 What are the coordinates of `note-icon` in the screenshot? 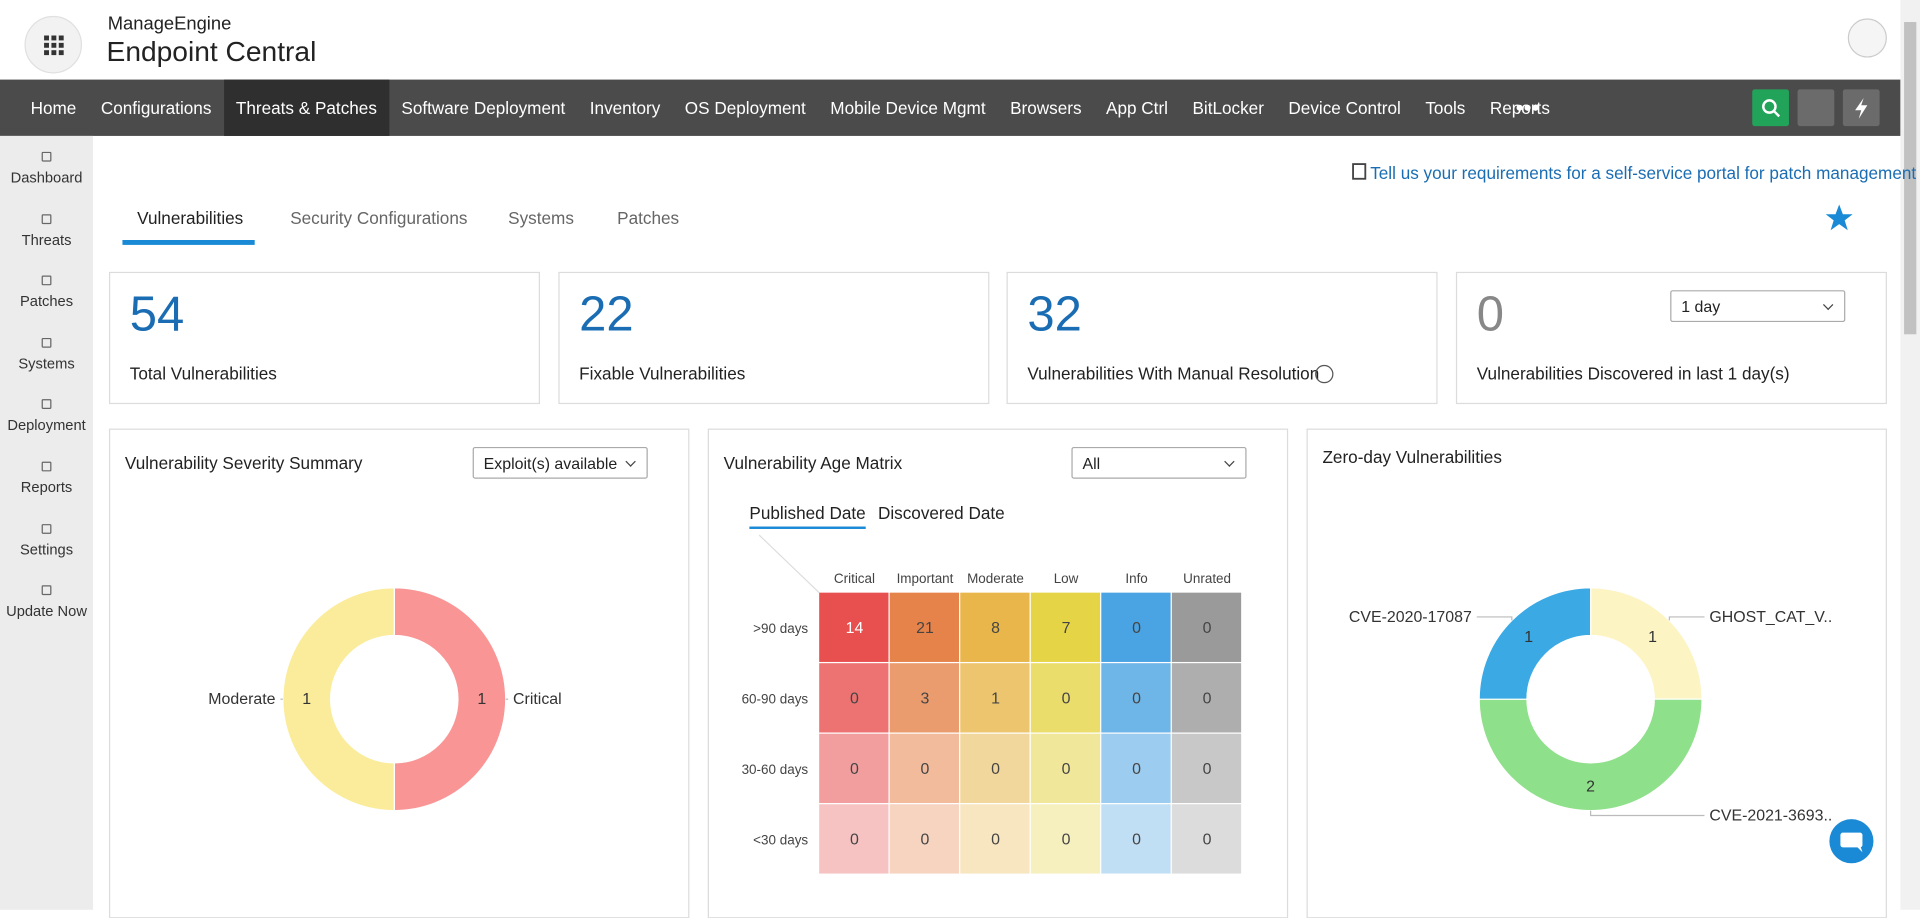 It's located at (1359, 171).